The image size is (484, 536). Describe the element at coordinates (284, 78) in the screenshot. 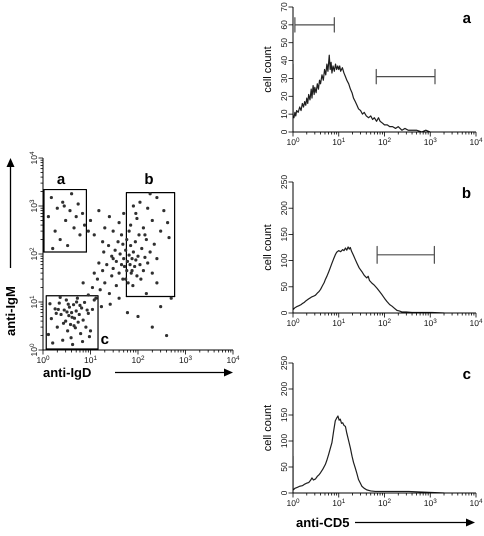

I see `y-tick-label: 30` at that location.